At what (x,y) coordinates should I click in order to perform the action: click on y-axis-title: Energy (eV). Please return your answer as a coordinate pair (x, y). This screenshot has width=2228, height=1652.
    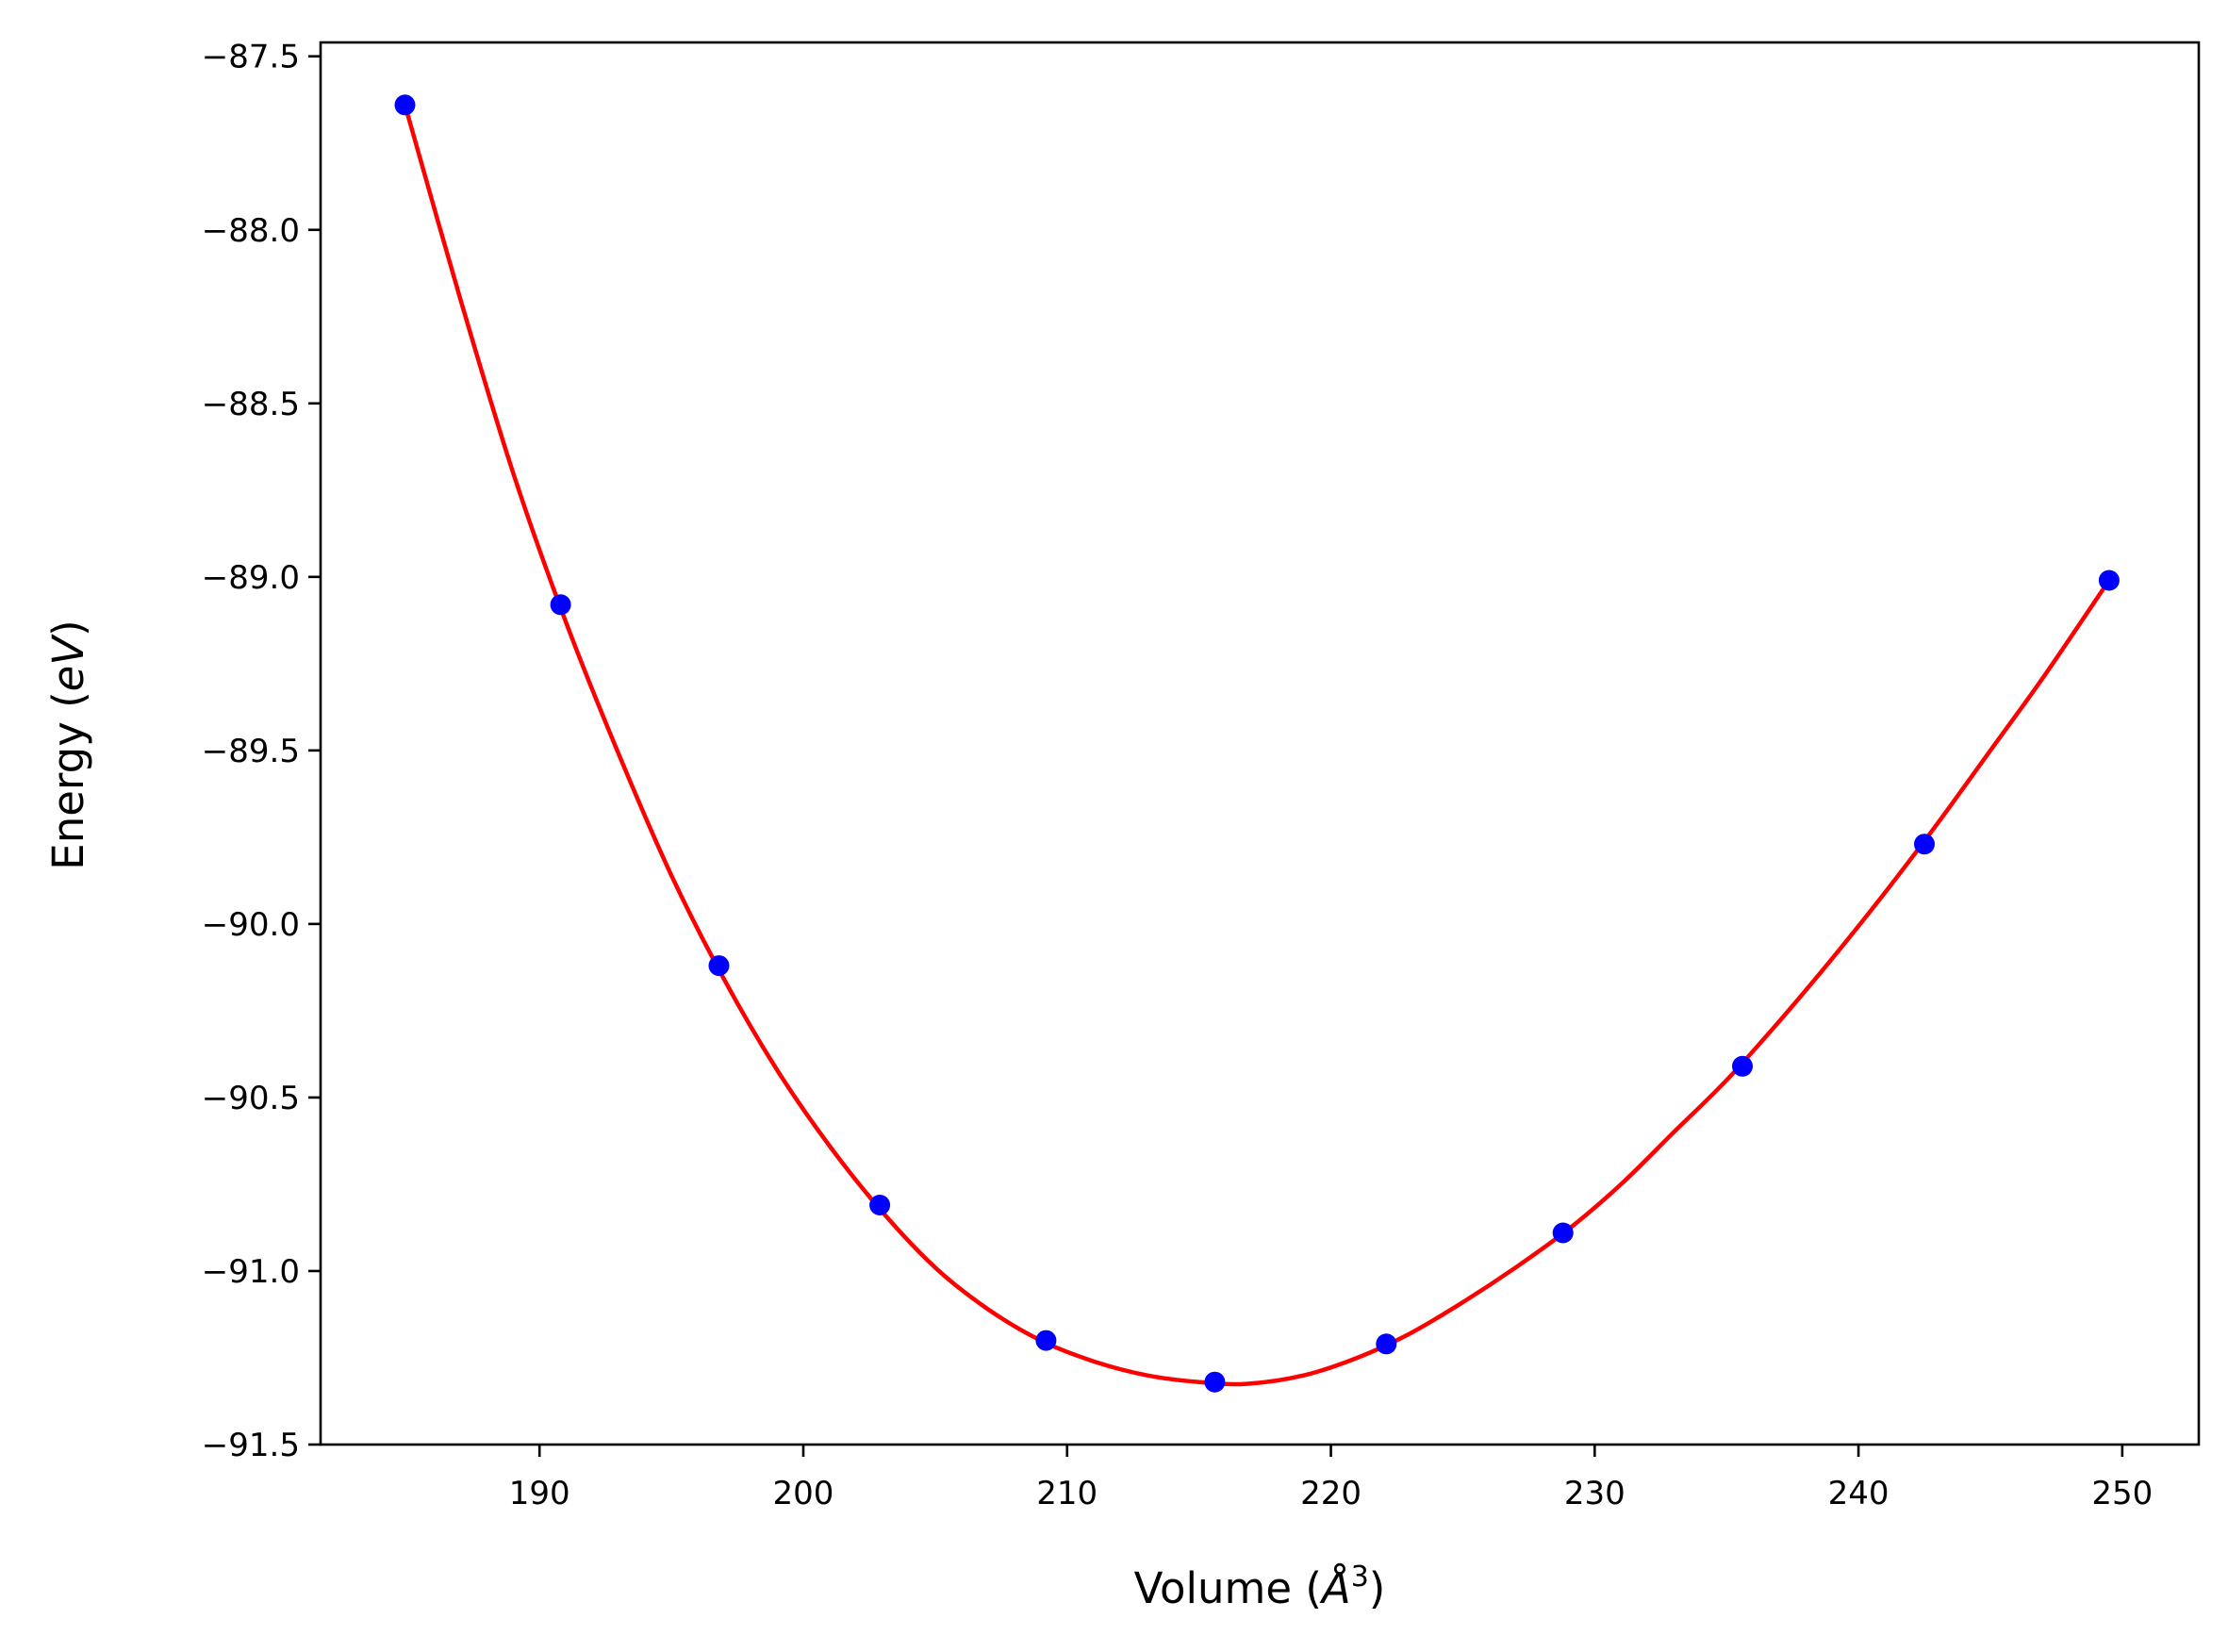
    Looking at the image, I should click on (68, 744).